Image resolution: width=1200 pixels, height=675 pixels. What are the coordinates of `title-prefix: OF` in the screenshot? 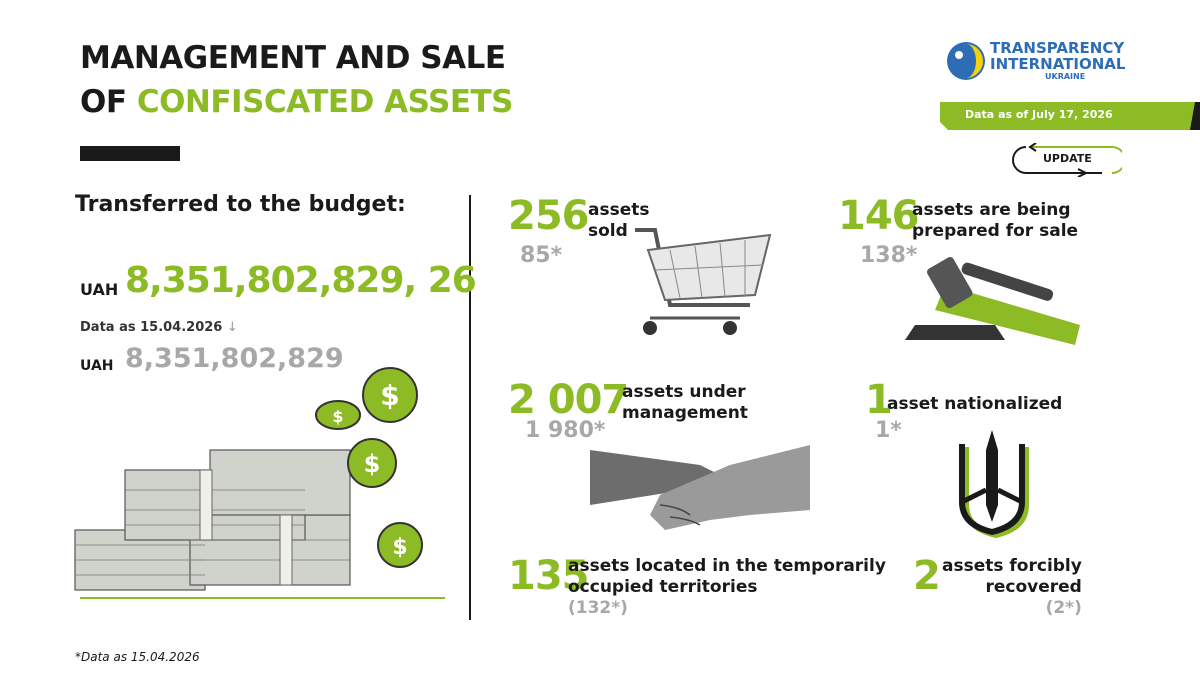 It's located at (103, 102).